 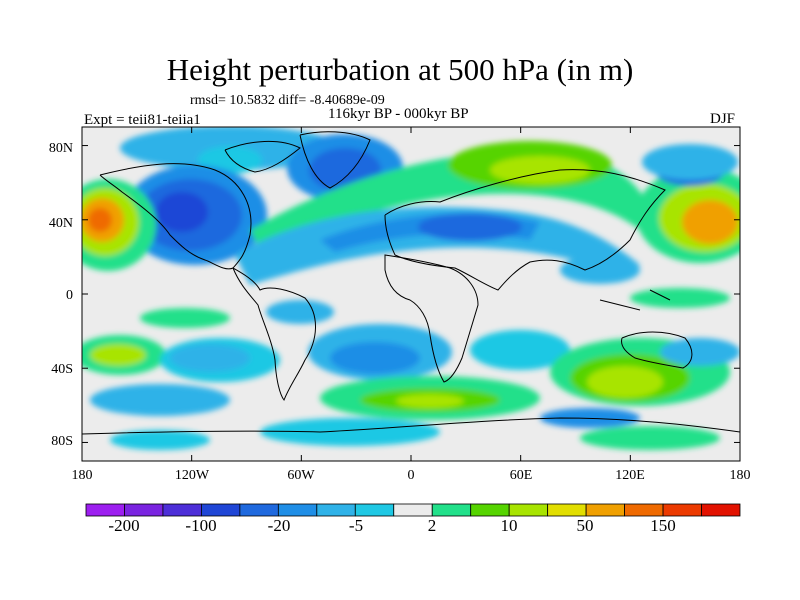 I want to click on lat-label-0: 0, so click(x=69, y=295).